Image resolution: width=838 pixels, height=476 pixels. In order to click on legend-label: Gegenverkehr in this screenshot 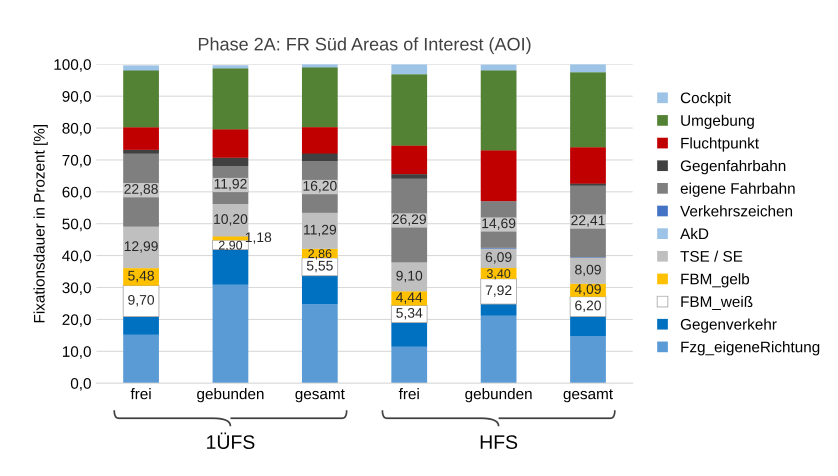, I will do `click(728, 325)`.